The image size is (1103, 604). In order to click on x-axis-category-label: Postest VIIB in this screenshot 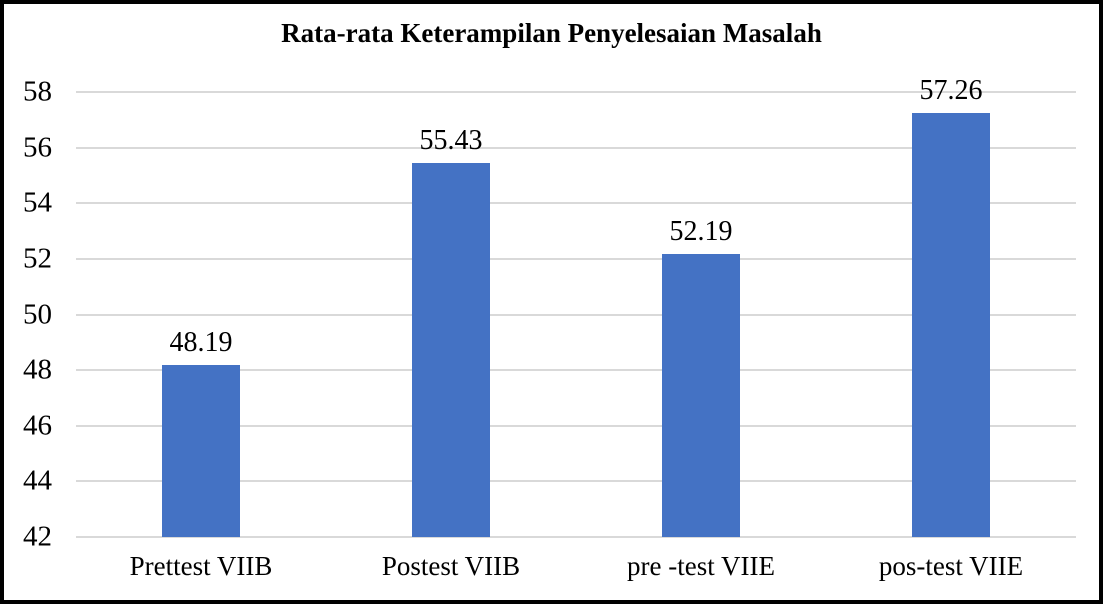, I will do `click(451, 566)`.